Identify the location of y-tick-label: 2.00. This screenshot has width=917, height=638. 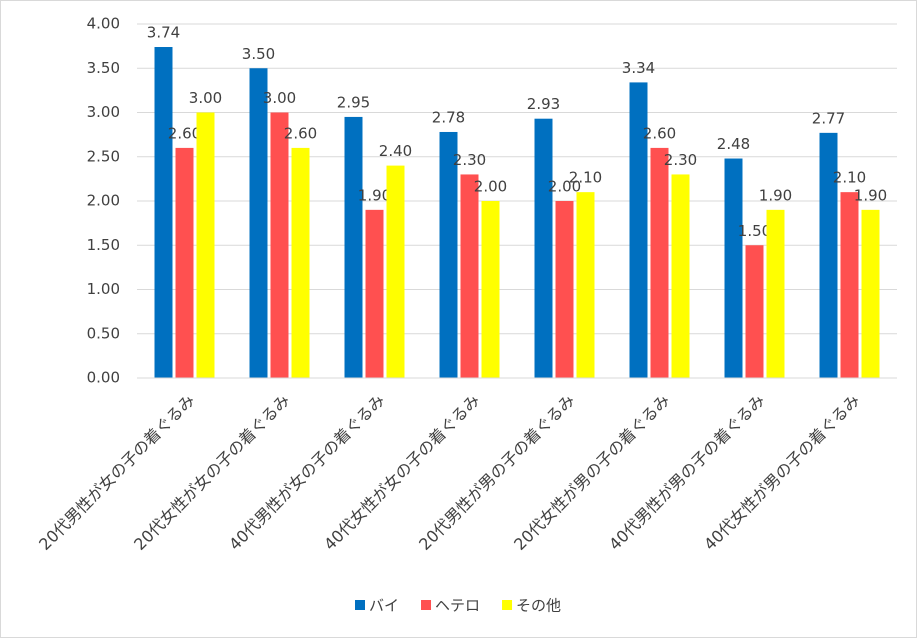
(103, 201).